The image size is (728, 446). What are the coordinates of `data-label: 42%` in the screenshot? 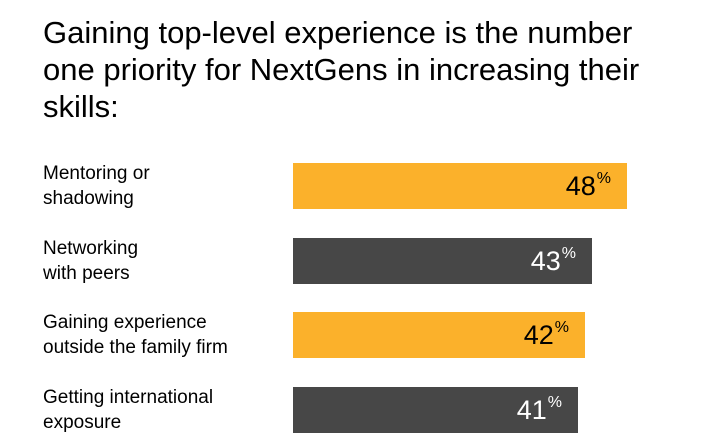 It's located at (546, 335).